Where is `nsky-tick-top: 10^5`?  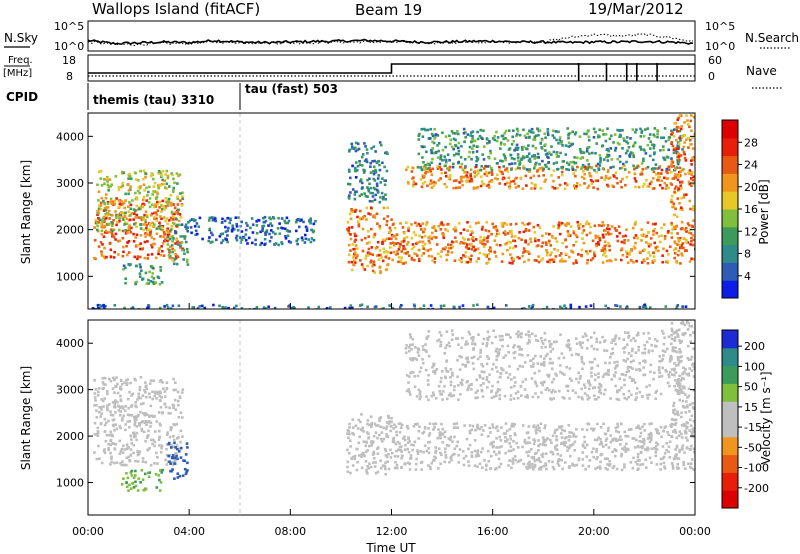
nsky-tick-top: 10^5 is located at coordinates (69, 26).